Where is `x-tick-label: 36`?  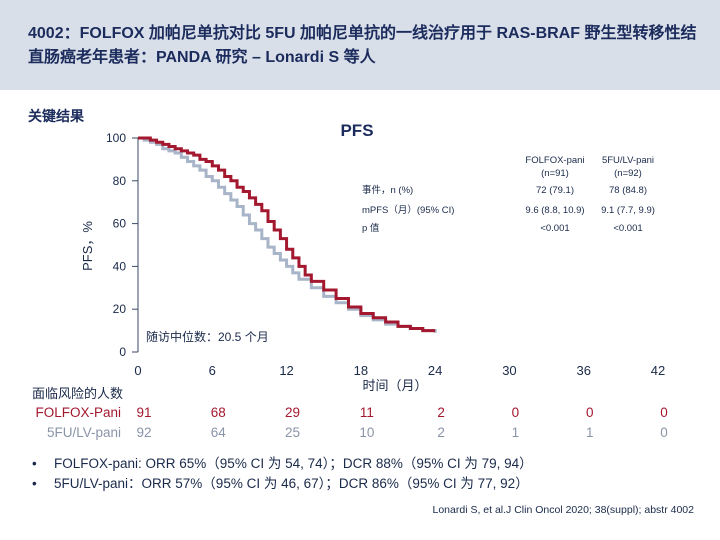
x-tick-label: 36 is located at coordinates (583, 370).